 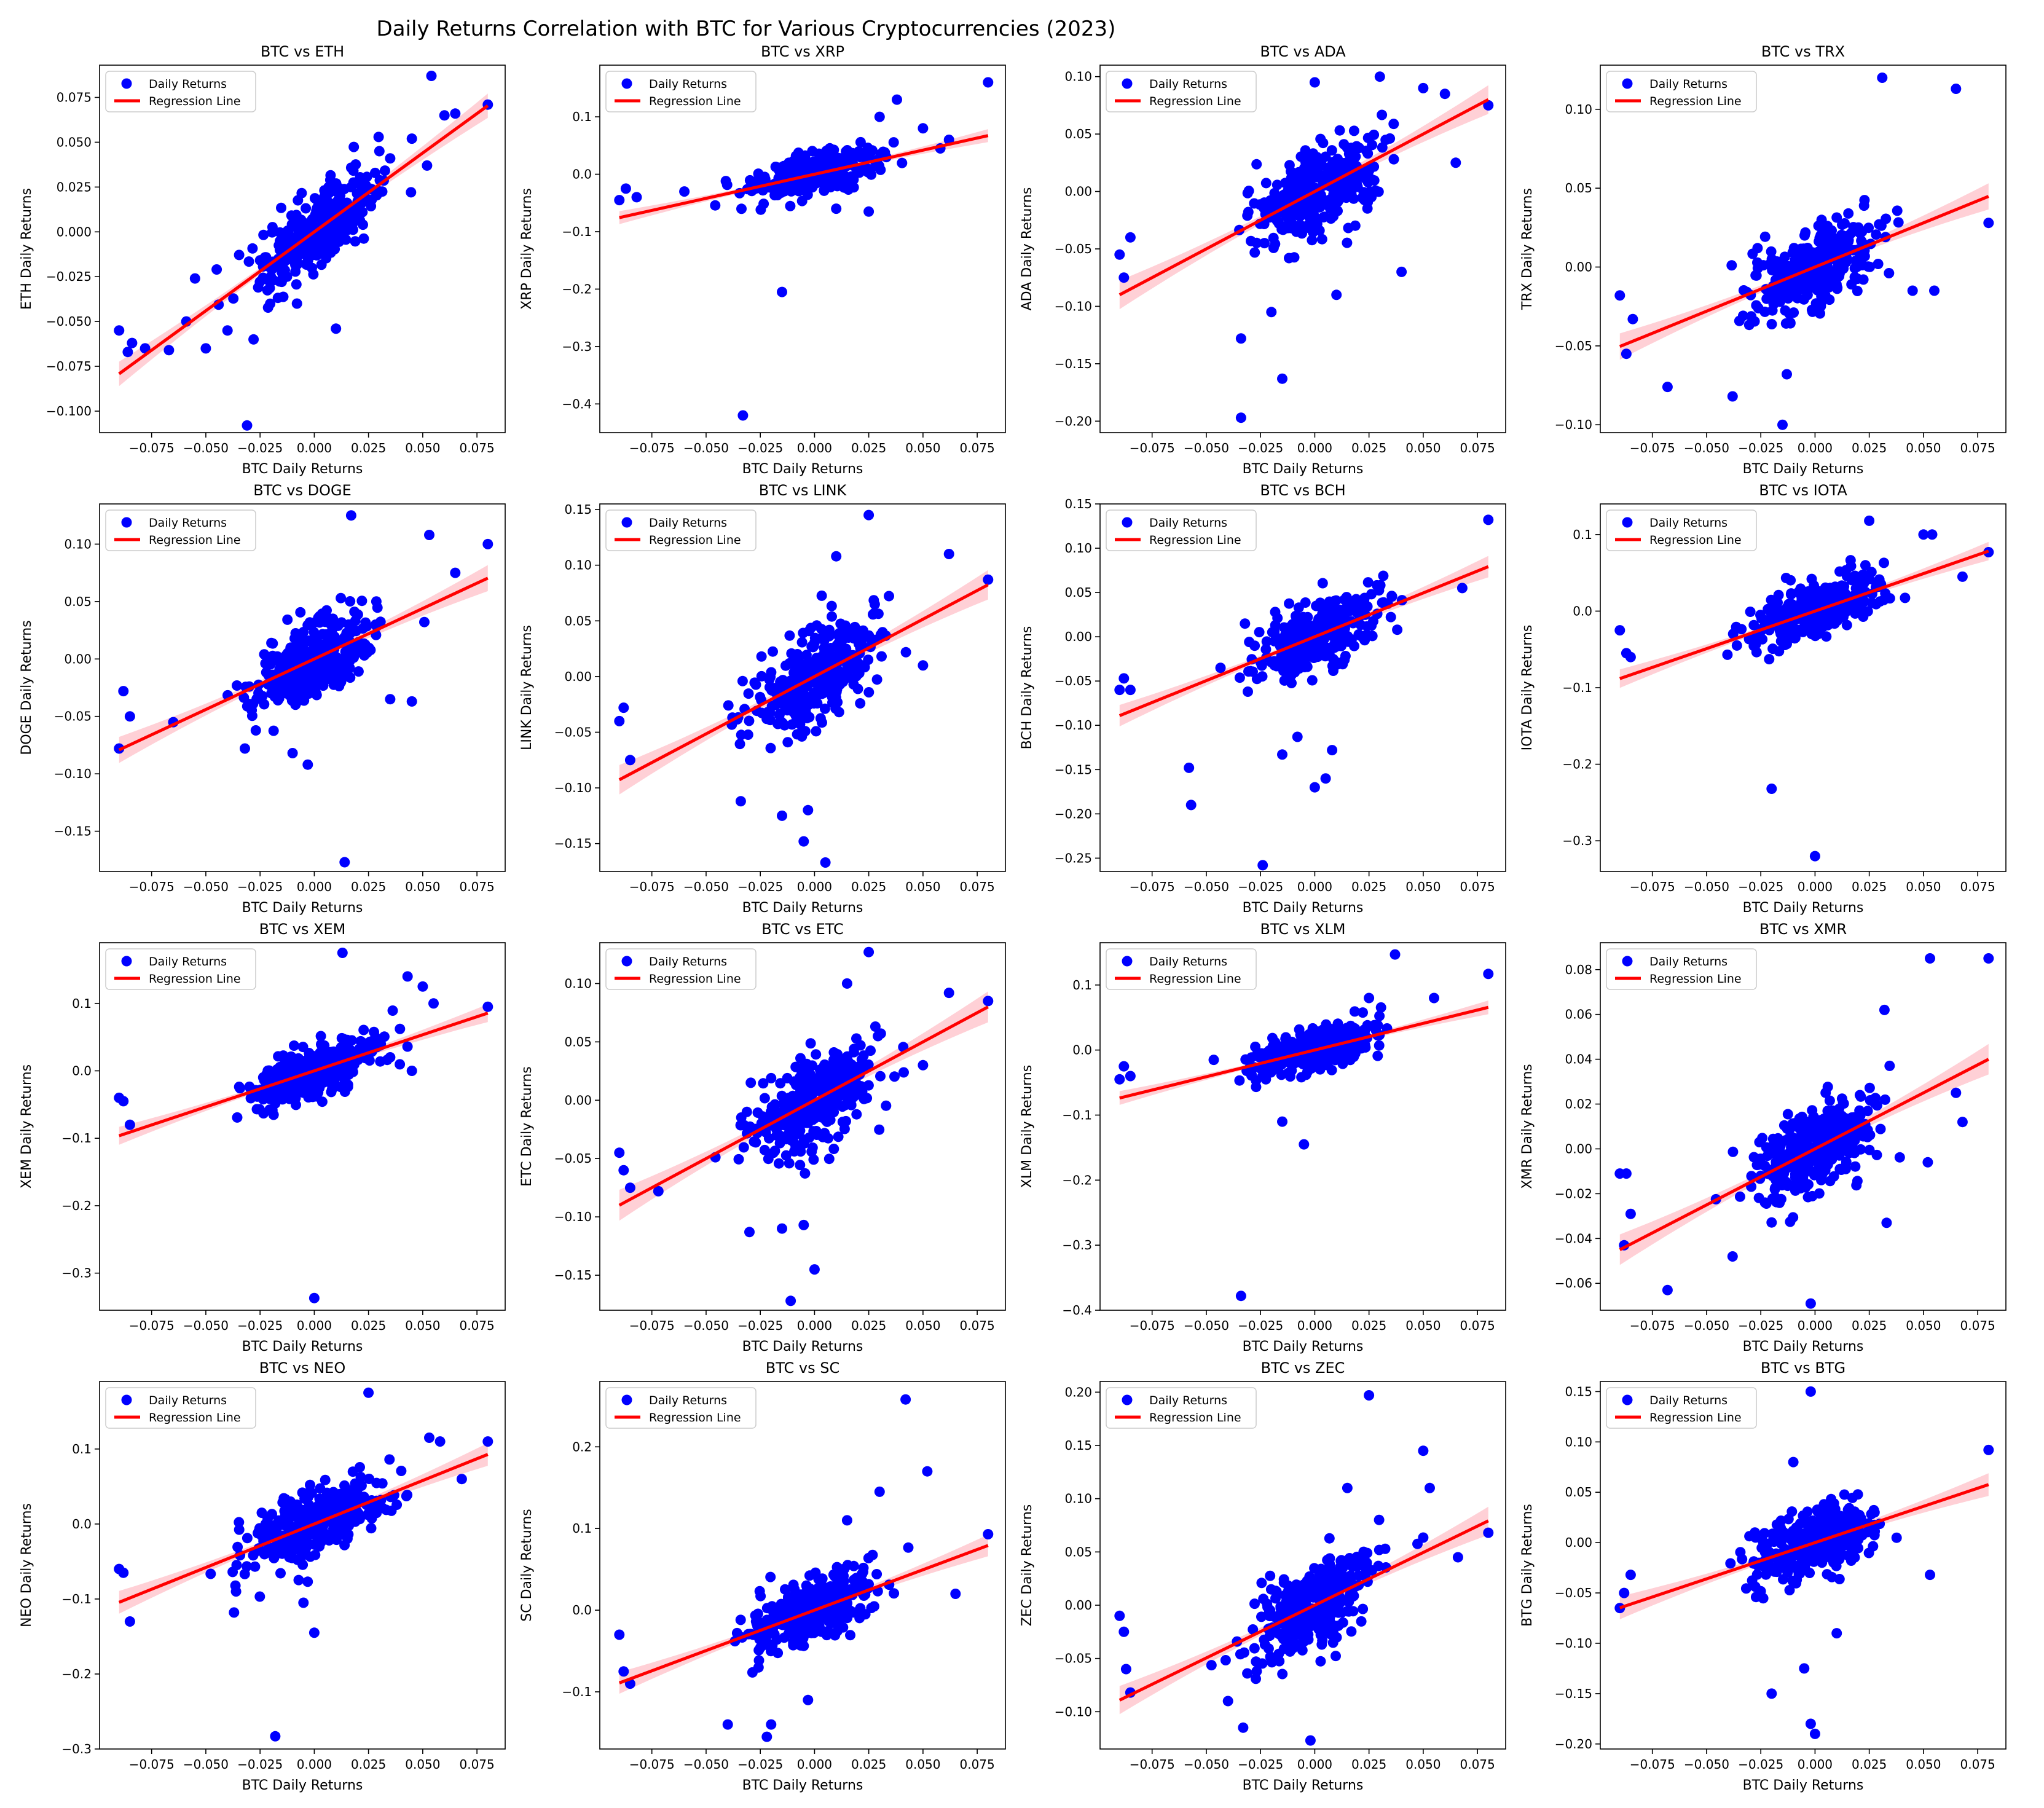 I want to click on regression-line, so click(x=1304, y=641).